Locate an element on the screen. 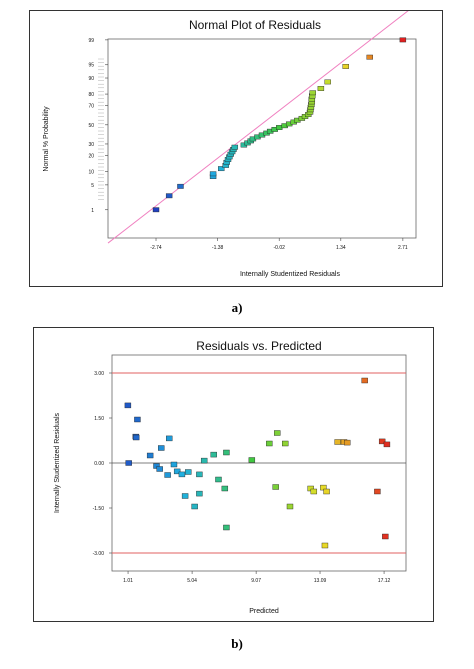  normal-plot-xtick-label: -0.02 is located at coordinates (280, 248).